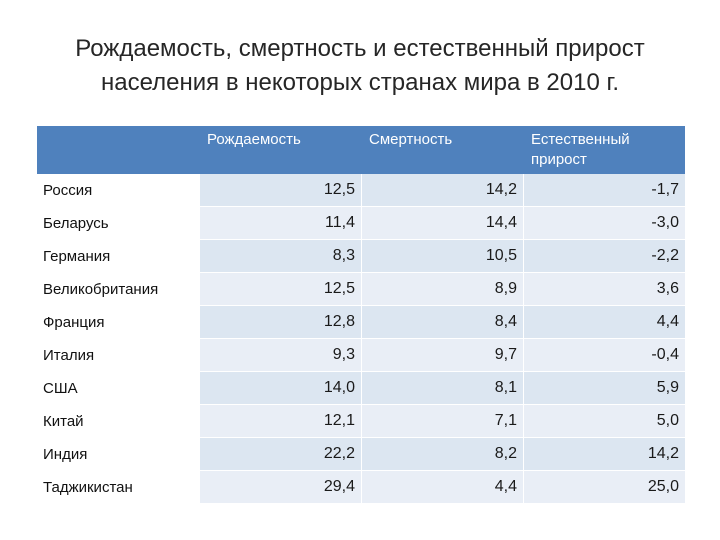 The image size is (720, 540). I want to click on country-cell: Франция, so click(118, 322).